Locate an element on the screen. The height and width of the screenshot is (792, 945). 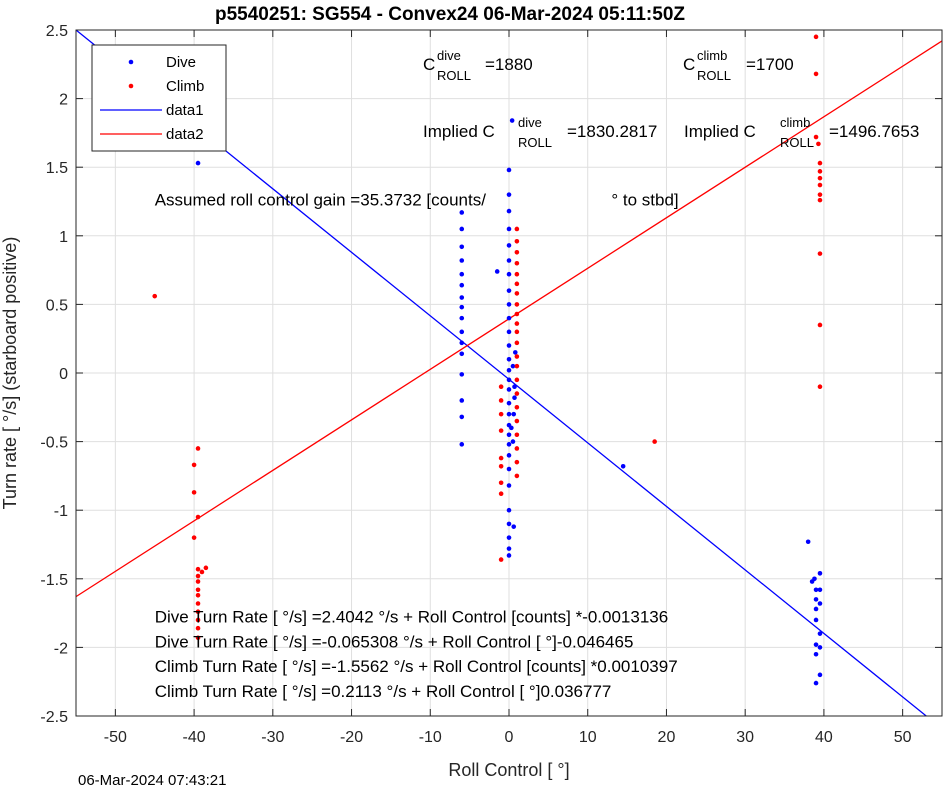
c-climb-sub: ROLL is located at coordinates (714, 75).